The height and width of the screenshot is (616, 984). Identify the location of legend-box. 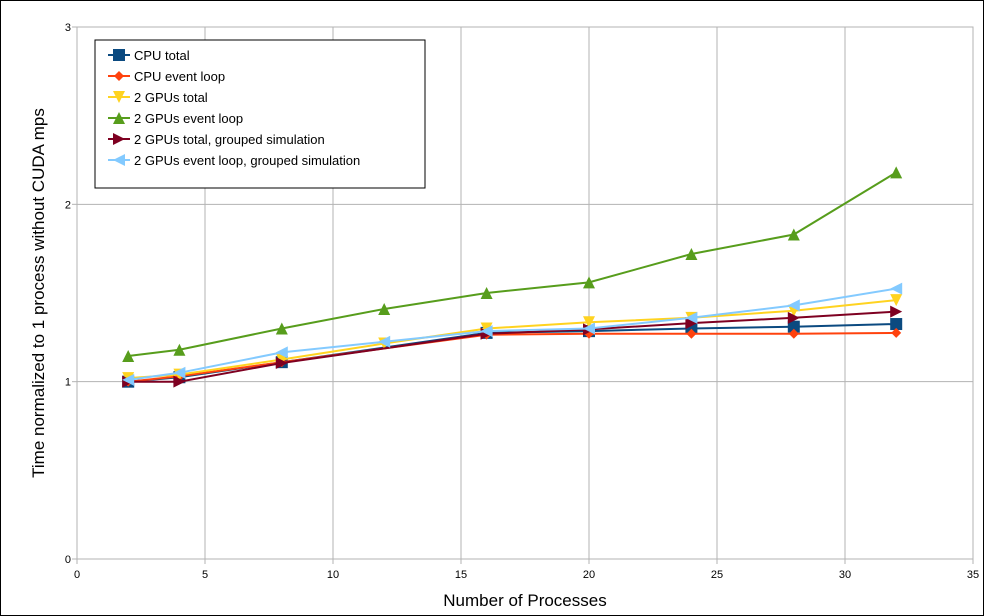
(260, 114).